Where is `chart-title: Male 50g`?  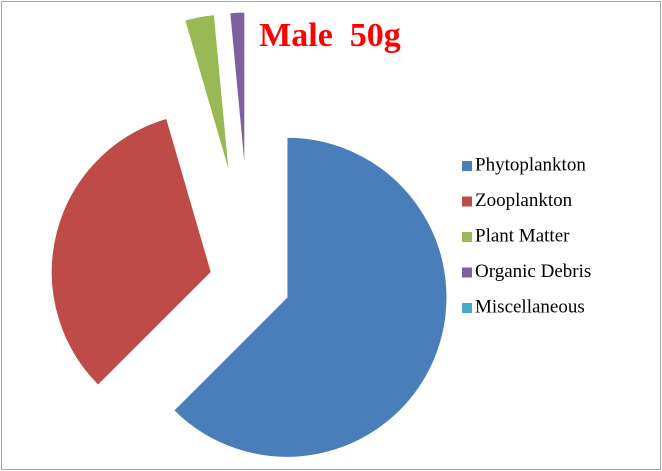
chart-title: Male 50g is located at coordinates (330, 35).